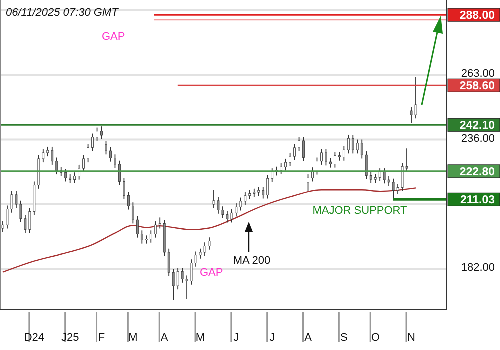  What do you see at coordinates (477, 172) in the screenshot?
I see `ref-line-label: 222.80` at bounding box center [477, 172].